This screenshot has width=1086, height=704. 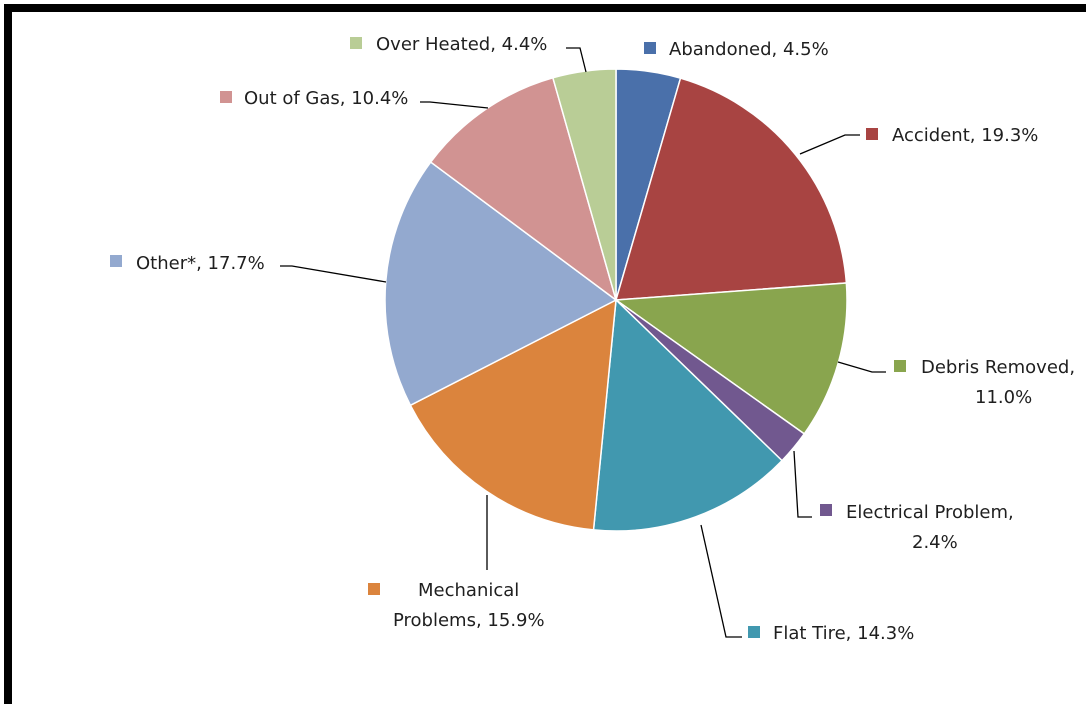 What do you see at coordinates (965, 135) in the screenshot?
I see `label-accident-text: Accident, 19.3%` at bounding box center [965, 135].